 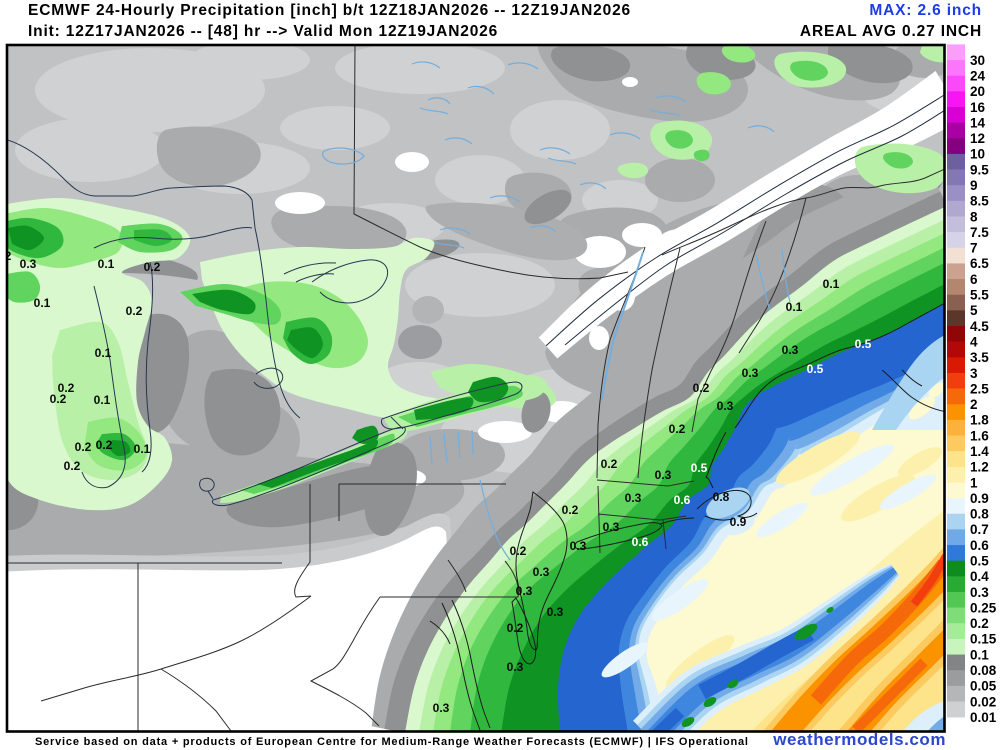 What do you see at coordinates (977, 91) in the screenshot?
I see `svg-text: 20` at bounding box center [977, 91].